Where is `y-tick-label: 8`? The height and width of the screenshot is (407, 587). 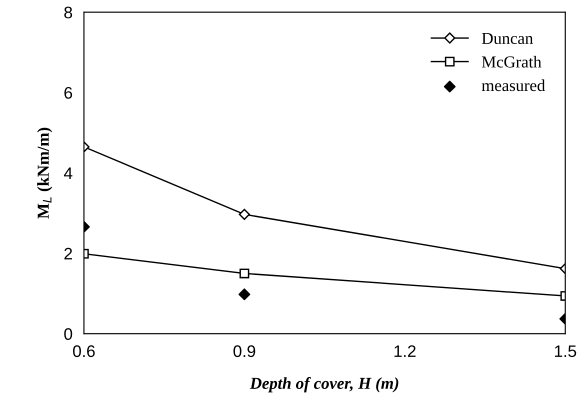 y-tick-label: 8 is located at coordinates (68, 12).